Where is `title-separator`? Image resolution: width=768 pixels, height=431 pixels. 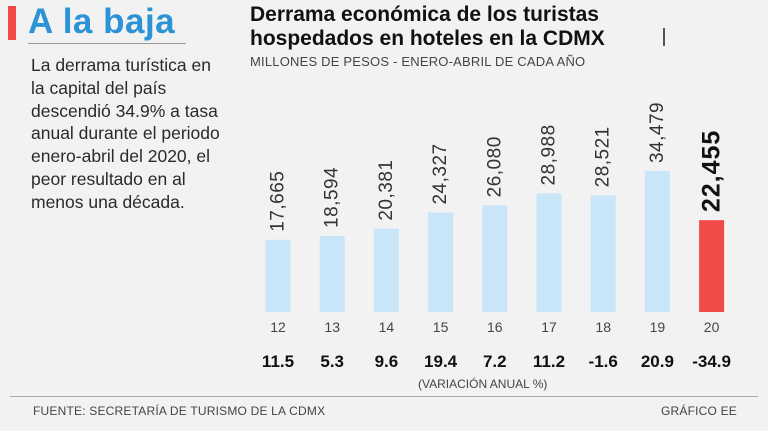 title-separator is located at coordinates (664, 37).